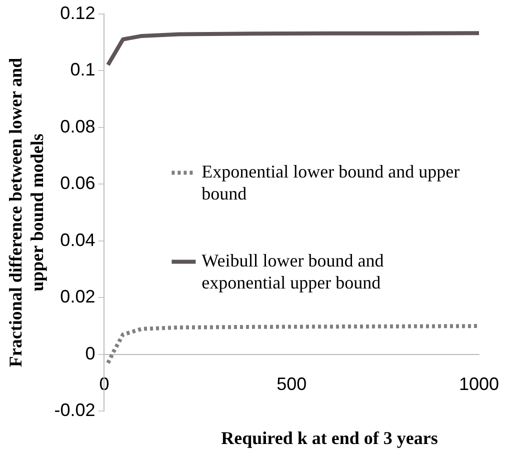  What do you see at coordinates (78, 126) in the screenshot?
I see `y-tick-label: 0.08` at bounding box center [78, 126].